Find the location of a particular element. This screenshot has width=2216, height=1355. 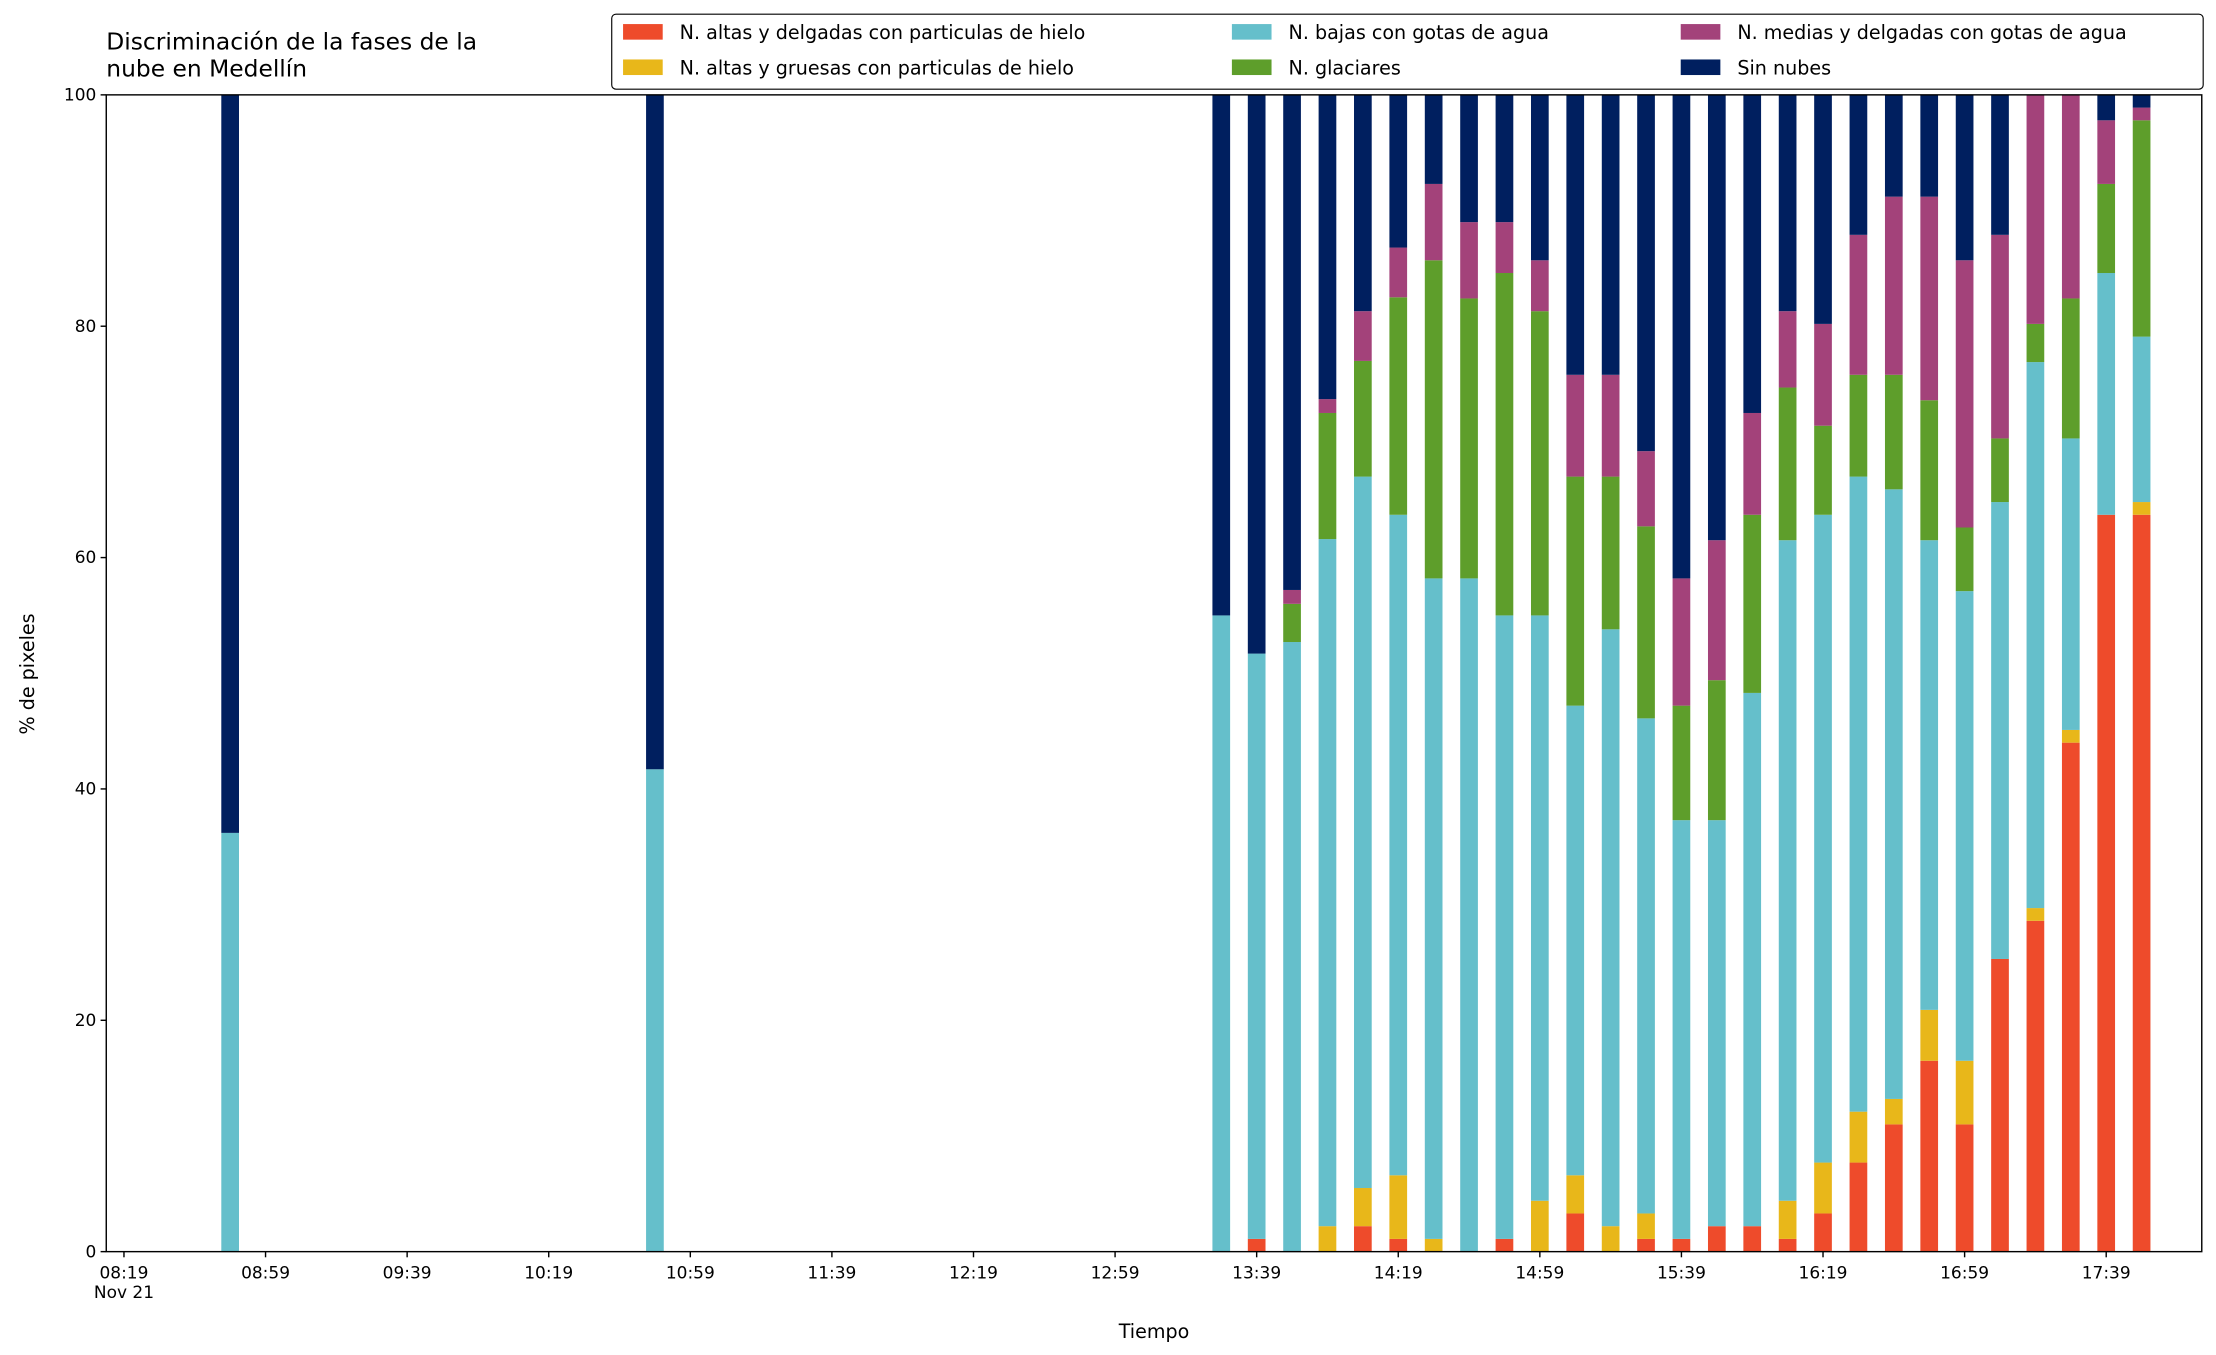

x-tick-label: 10:19 is located at coordinates (548, 1274).